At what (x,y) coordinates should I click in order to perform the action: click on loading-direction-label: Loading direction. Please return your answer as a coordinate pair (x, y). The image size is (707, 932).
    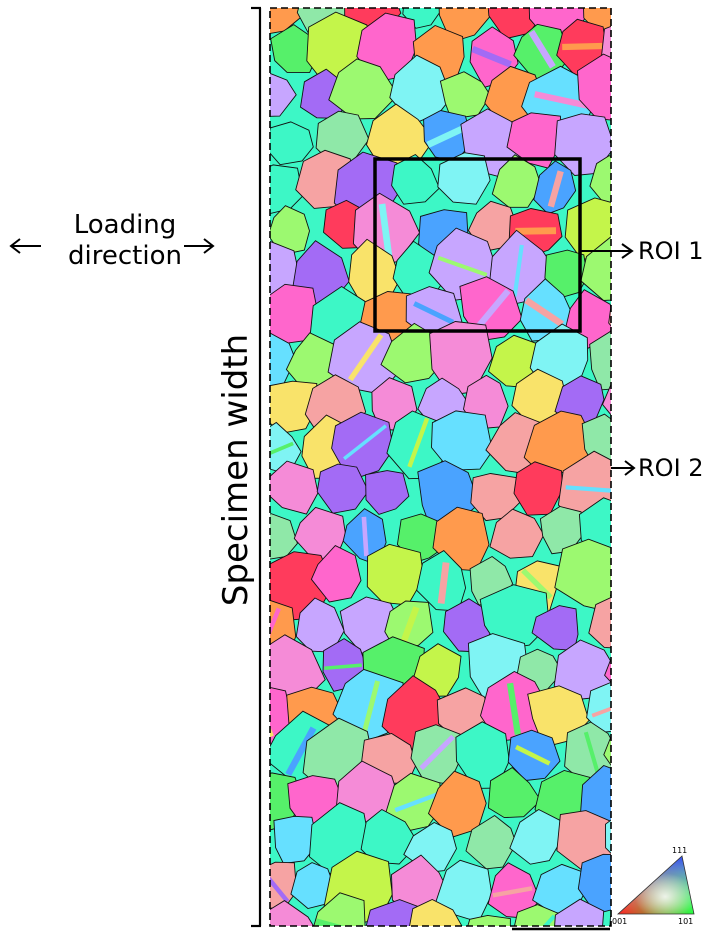
    Looking at the image, I should click on (125, 241).